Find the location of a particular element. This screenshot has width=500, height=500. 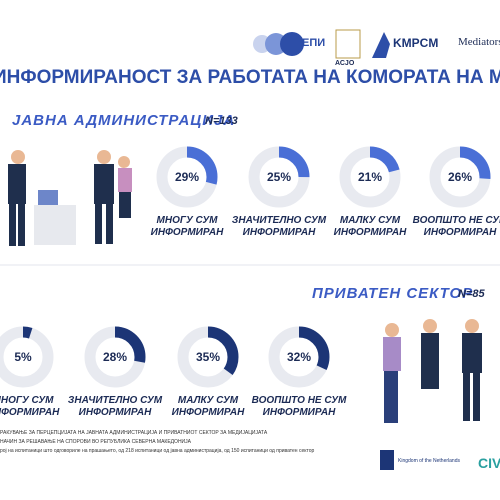

value-label: 25% is located at coordinates (279, 177).